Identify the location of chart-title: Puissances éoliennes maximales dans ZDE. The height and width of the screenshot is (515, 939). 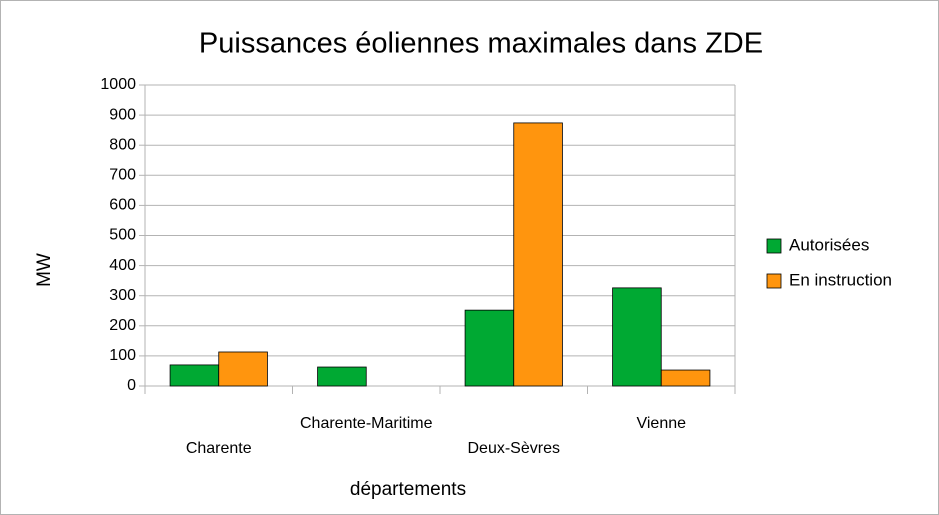
(481, 44).